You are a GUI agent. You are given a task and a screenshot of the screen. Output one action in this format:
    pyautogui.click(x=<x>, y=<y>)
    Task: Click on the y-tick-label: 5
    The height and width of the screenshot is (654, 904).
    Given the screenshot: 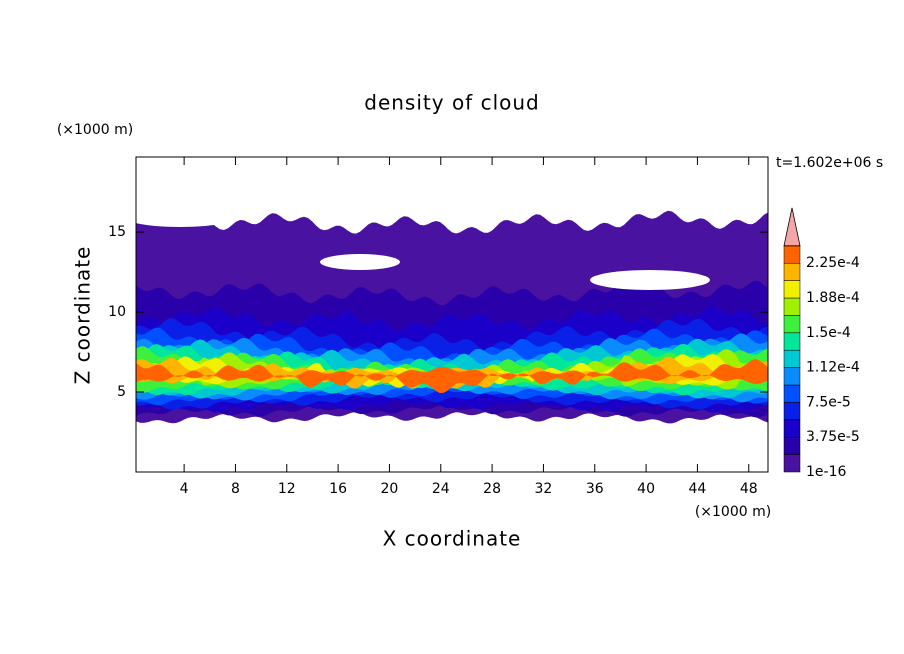 What is the action you would take?
    pyautogui.click(x=121, y=392)
    